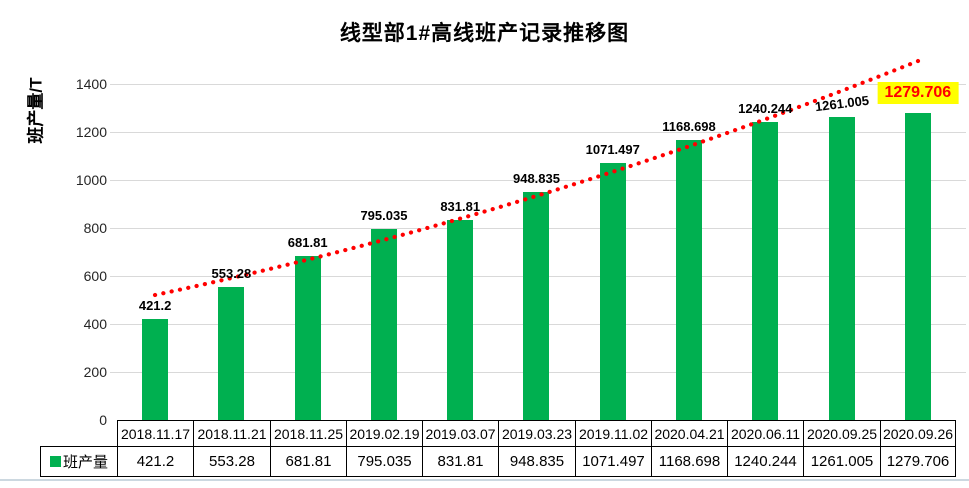  What do you see at coordinates (91, 132) in the screenshot?
I see `y-tick-label: 1200` at bounding box center [91, 132].